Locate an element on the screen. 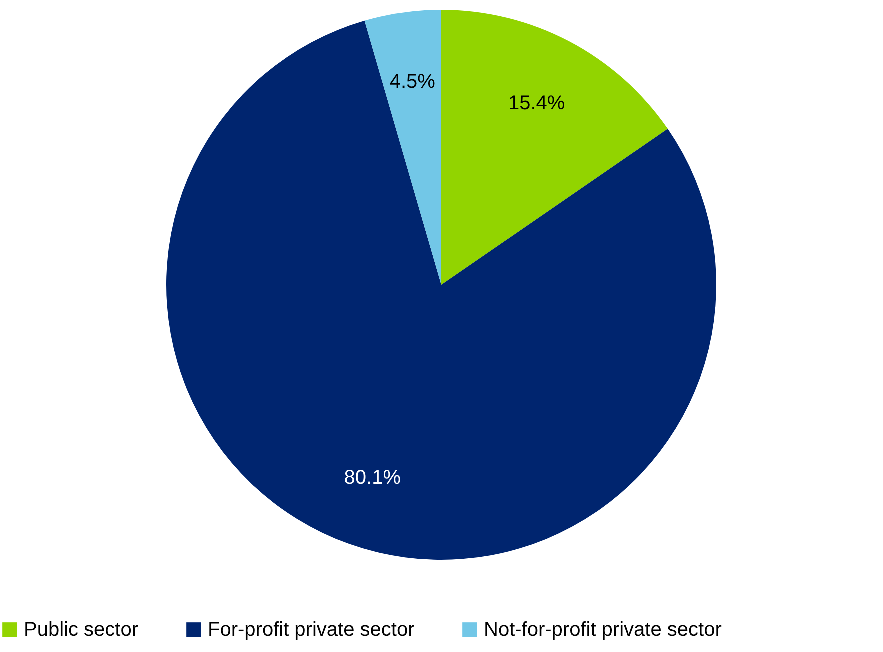  data-label: 15.4% is located at coordinates (537, 103).